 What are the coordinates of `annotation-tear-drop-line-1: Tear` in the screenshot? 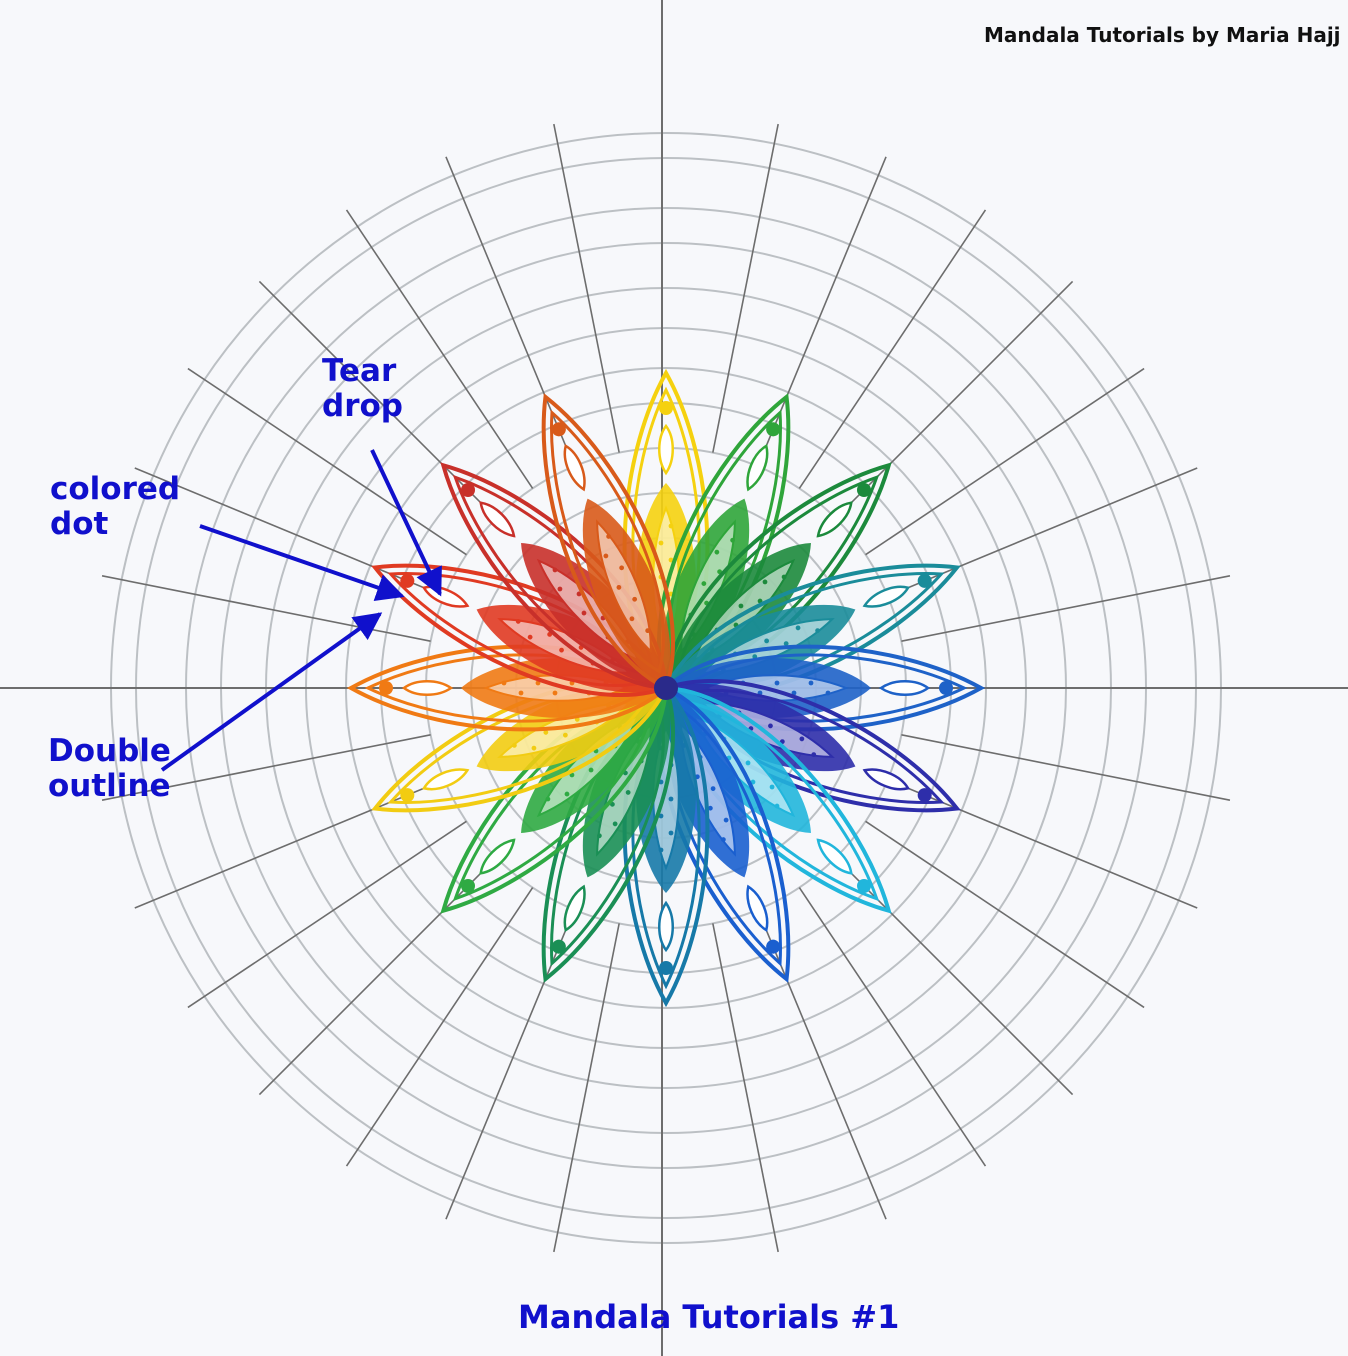 It's located at (359, 371).